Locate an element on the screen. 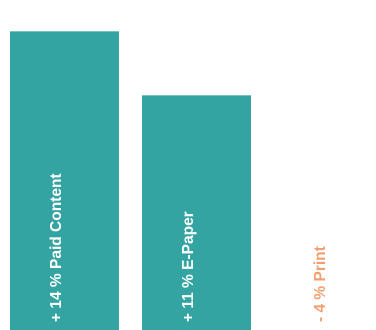 Image resolution: width=376 pixels, height=330 pixels. bar-label-paid-content: + 14 % Paid Content is located at coordinates (56, 247).